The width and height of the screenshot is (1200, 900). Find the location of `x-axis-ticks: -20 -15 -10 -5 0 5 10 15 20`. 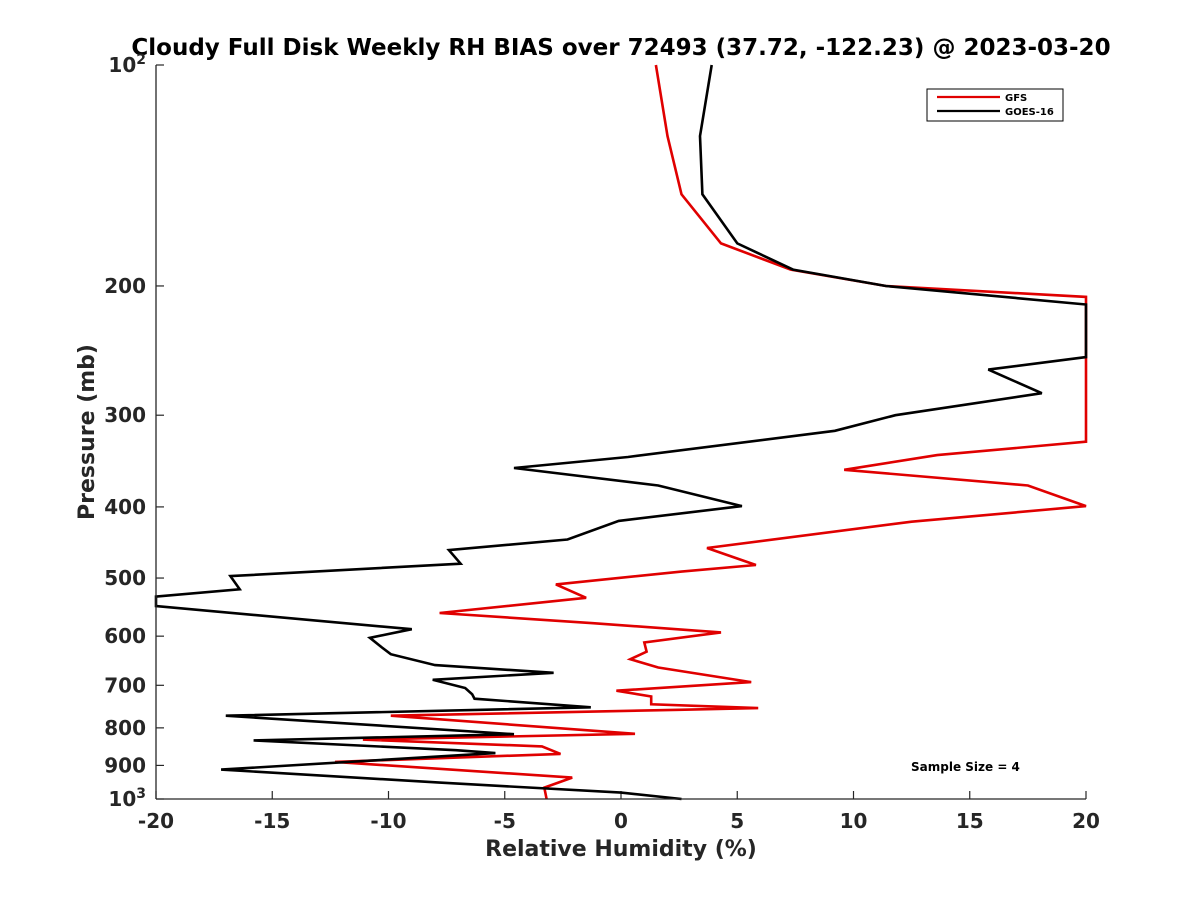

x-axis-ticks: -20 -15 -10 -5 0 5 10 15 20 is located at coordinates (619, 812).